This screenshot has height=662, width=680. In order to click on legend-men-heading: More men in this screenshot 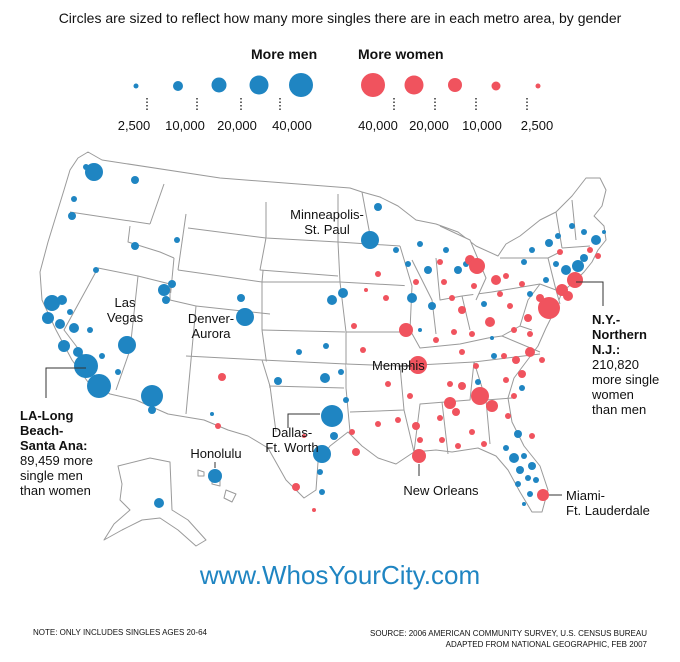, I will do `click(284, 54)`.